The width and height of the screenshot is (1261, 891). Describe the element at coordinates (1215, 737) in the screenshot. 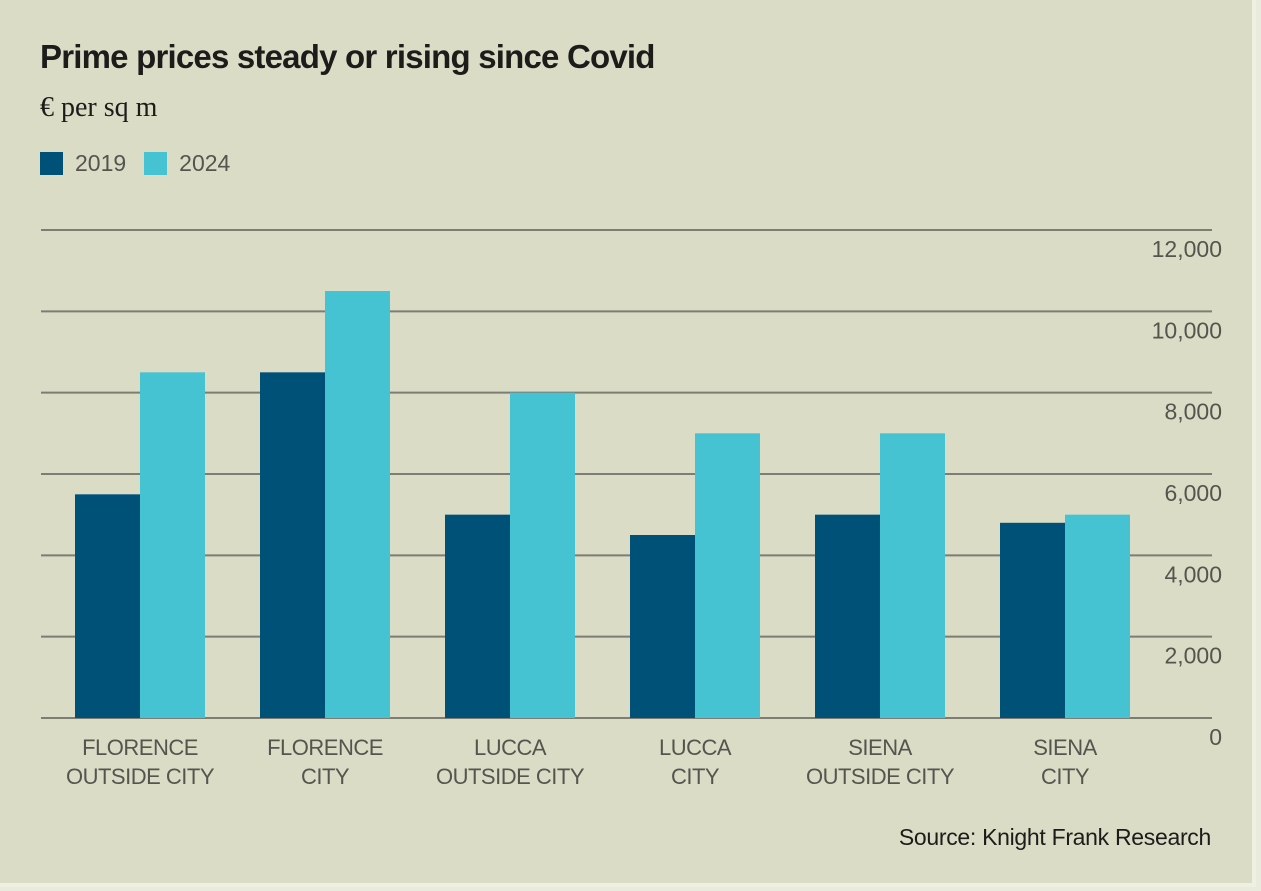

I see `y-tick-label-0: 0` at that location.